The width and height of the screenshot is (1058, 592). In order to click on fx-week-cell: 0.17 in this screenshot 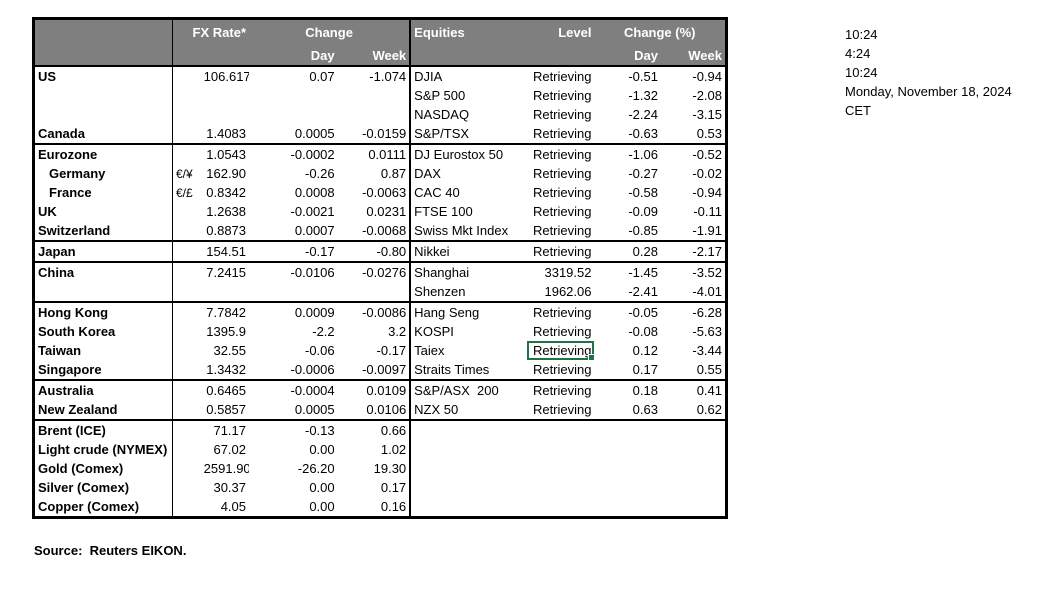, I will do `click(393, 487)`.